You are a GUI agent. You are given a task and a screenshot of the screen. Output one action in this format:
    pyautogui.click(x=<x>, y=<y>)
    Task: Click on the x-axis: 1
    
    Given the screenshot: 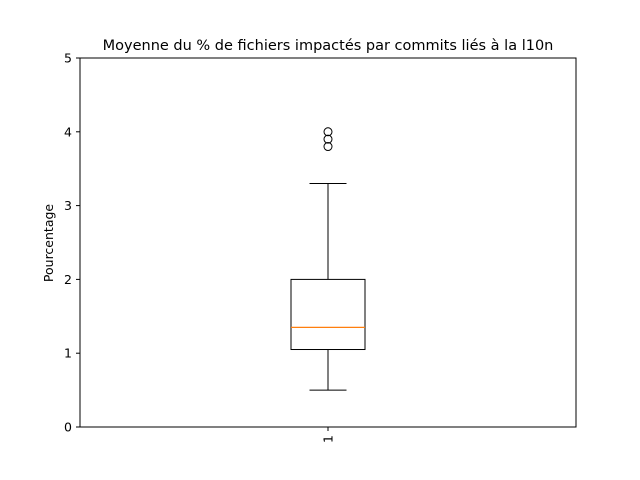 What is the action you would take?
    pyautogui.click(x=328, y=435)
    